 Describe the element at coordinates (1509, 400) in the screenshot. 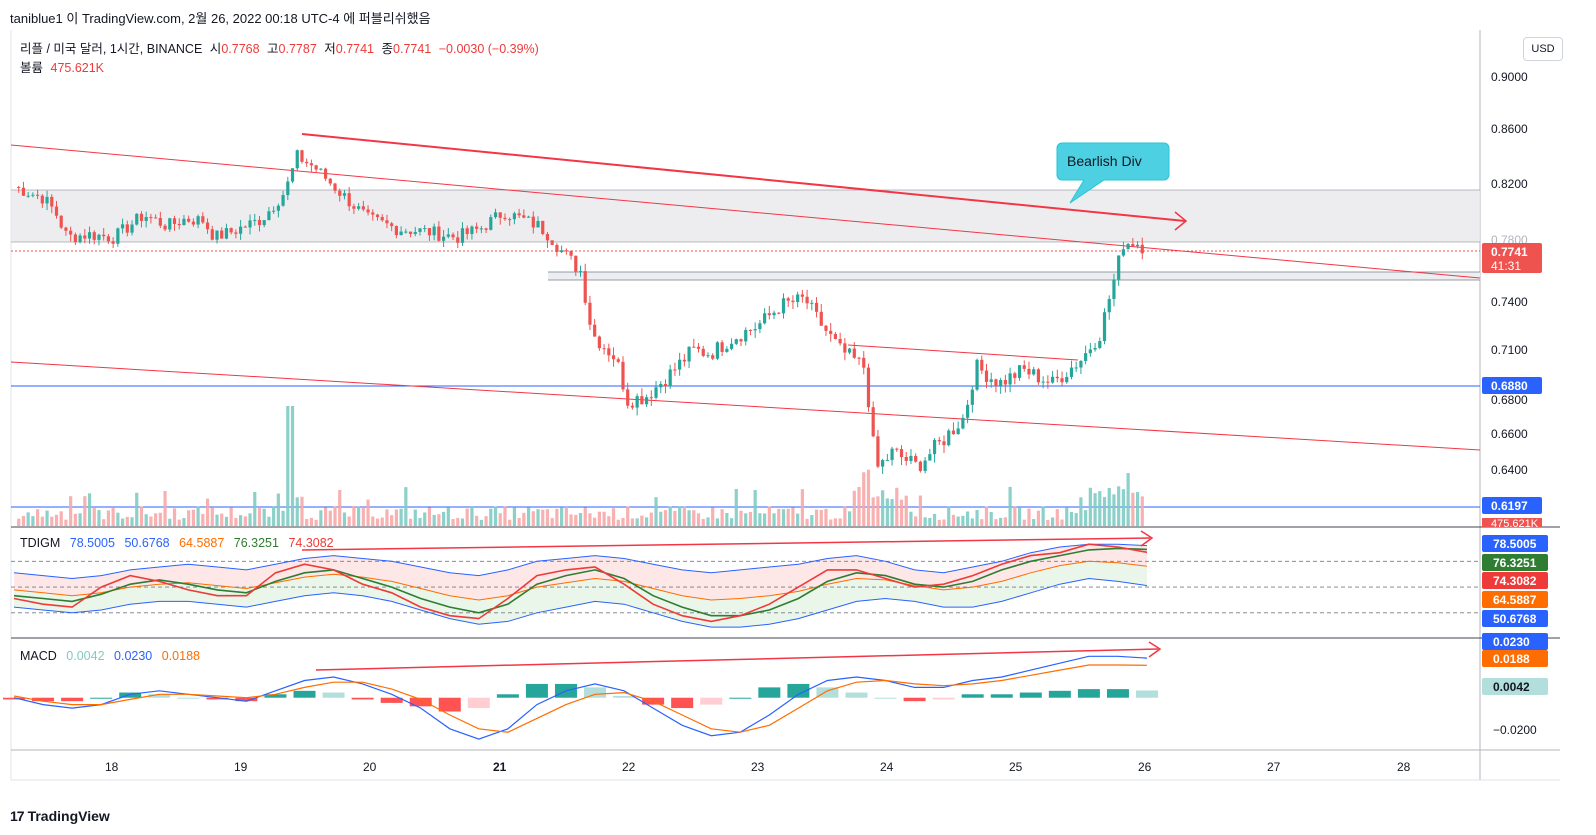

I see `price-tick-label: 0.6800` at that location.